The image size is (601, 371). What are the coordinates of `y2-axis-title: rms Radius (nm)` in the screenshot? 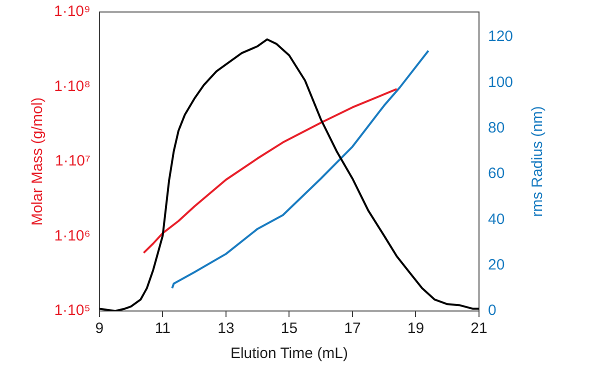 It's located at (537, 161).